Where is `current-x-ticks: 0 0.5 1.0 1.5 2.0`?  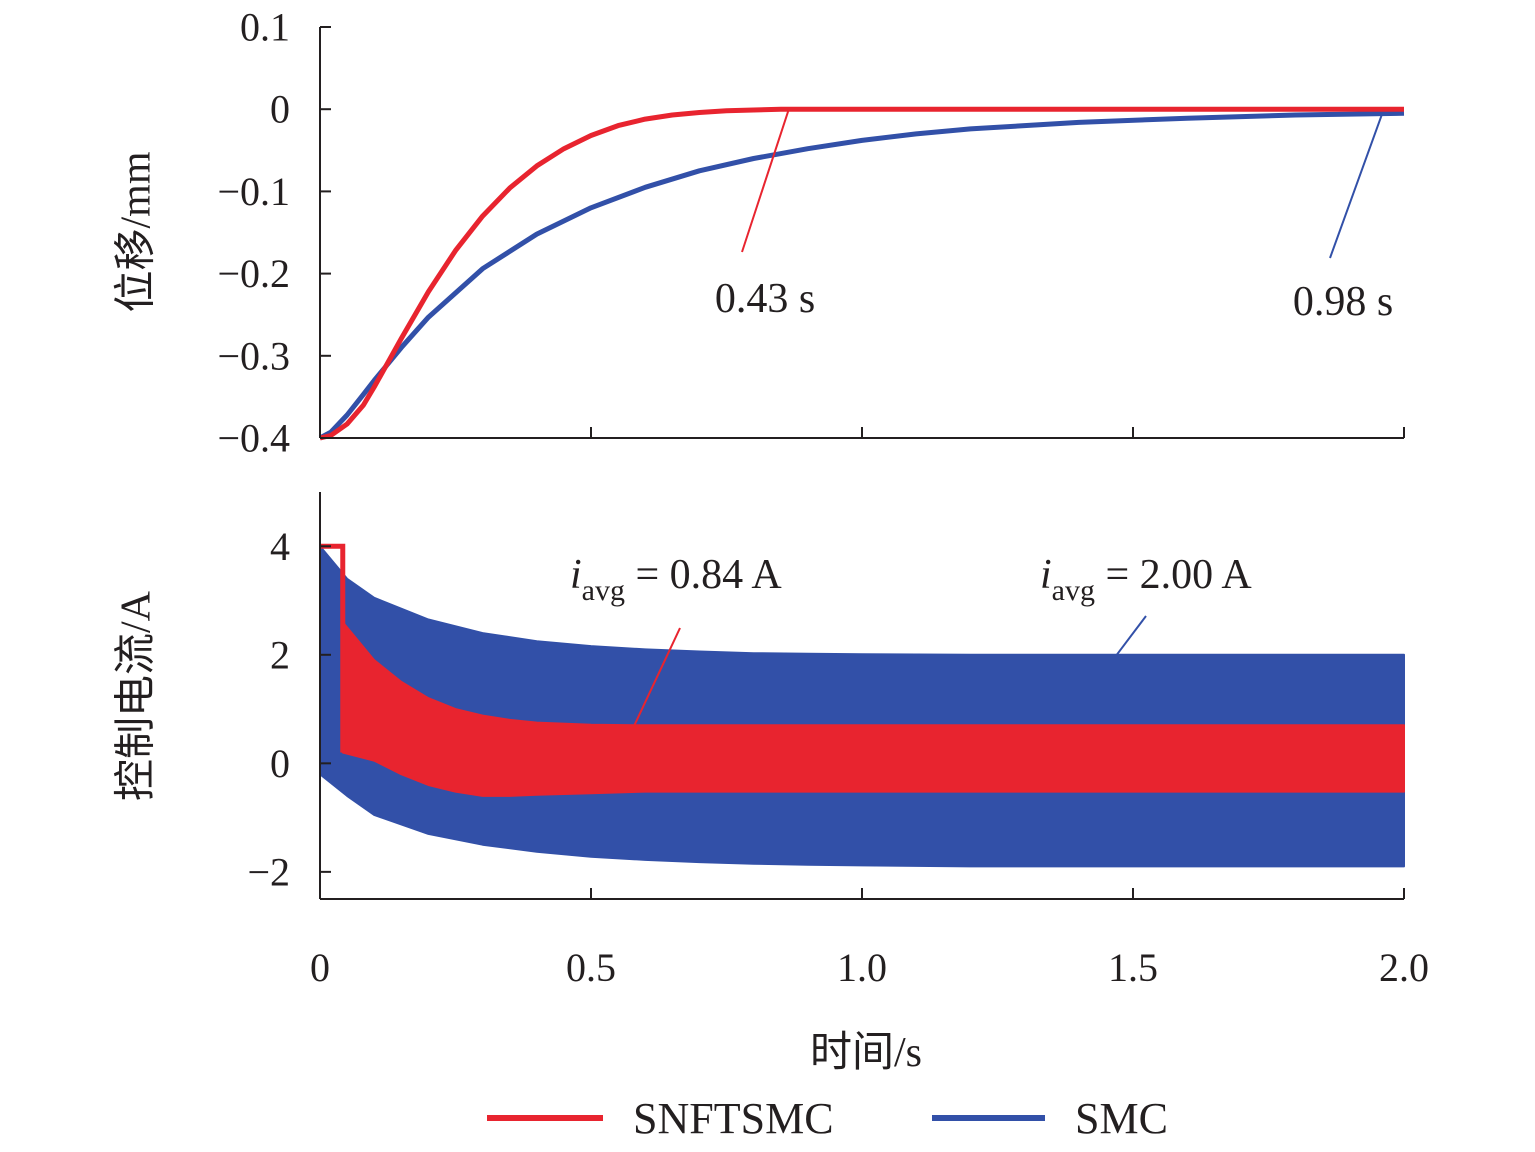 current-x-ticks: 0 0.5 1.0 1.5 2.0 is located at coordinates (869, 939).